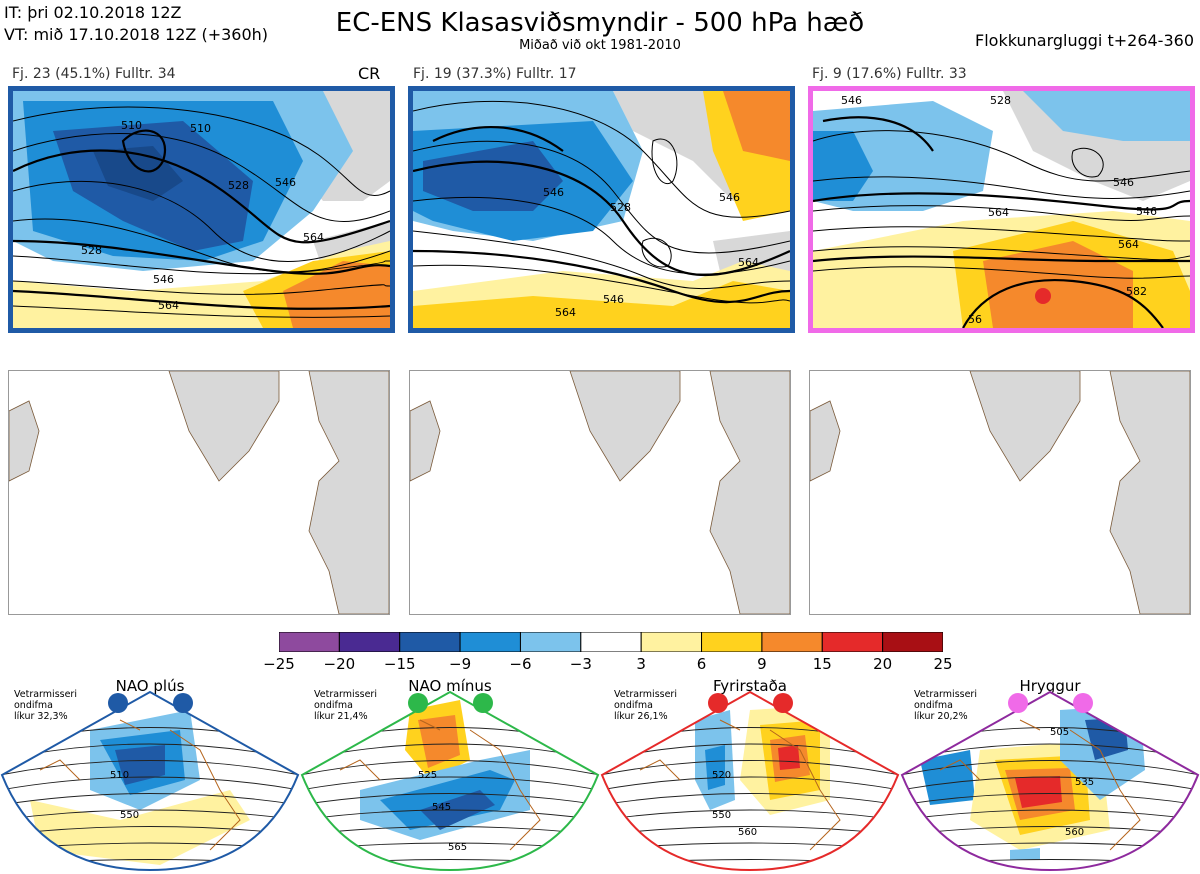 The width and height of the screenshot is (1200, 874). What do you see at coordinates (495, 74) in the screenshot?
I see `cluster-2-label: Fj. 19 (37.3%) Fulltr. 17` at bounding box center [495, 74].